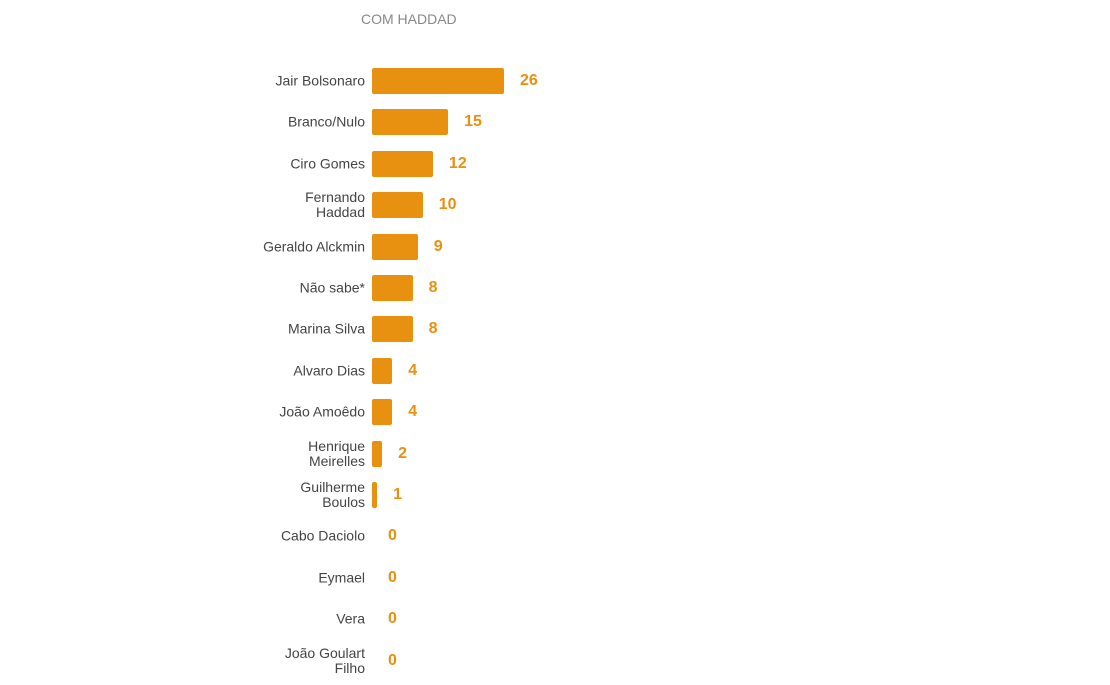 This screenshot has height=685, width=1110. Describe the element at coordinates (332, 287) in the screenshot. I see `category-label: Não sabe*` at that location.